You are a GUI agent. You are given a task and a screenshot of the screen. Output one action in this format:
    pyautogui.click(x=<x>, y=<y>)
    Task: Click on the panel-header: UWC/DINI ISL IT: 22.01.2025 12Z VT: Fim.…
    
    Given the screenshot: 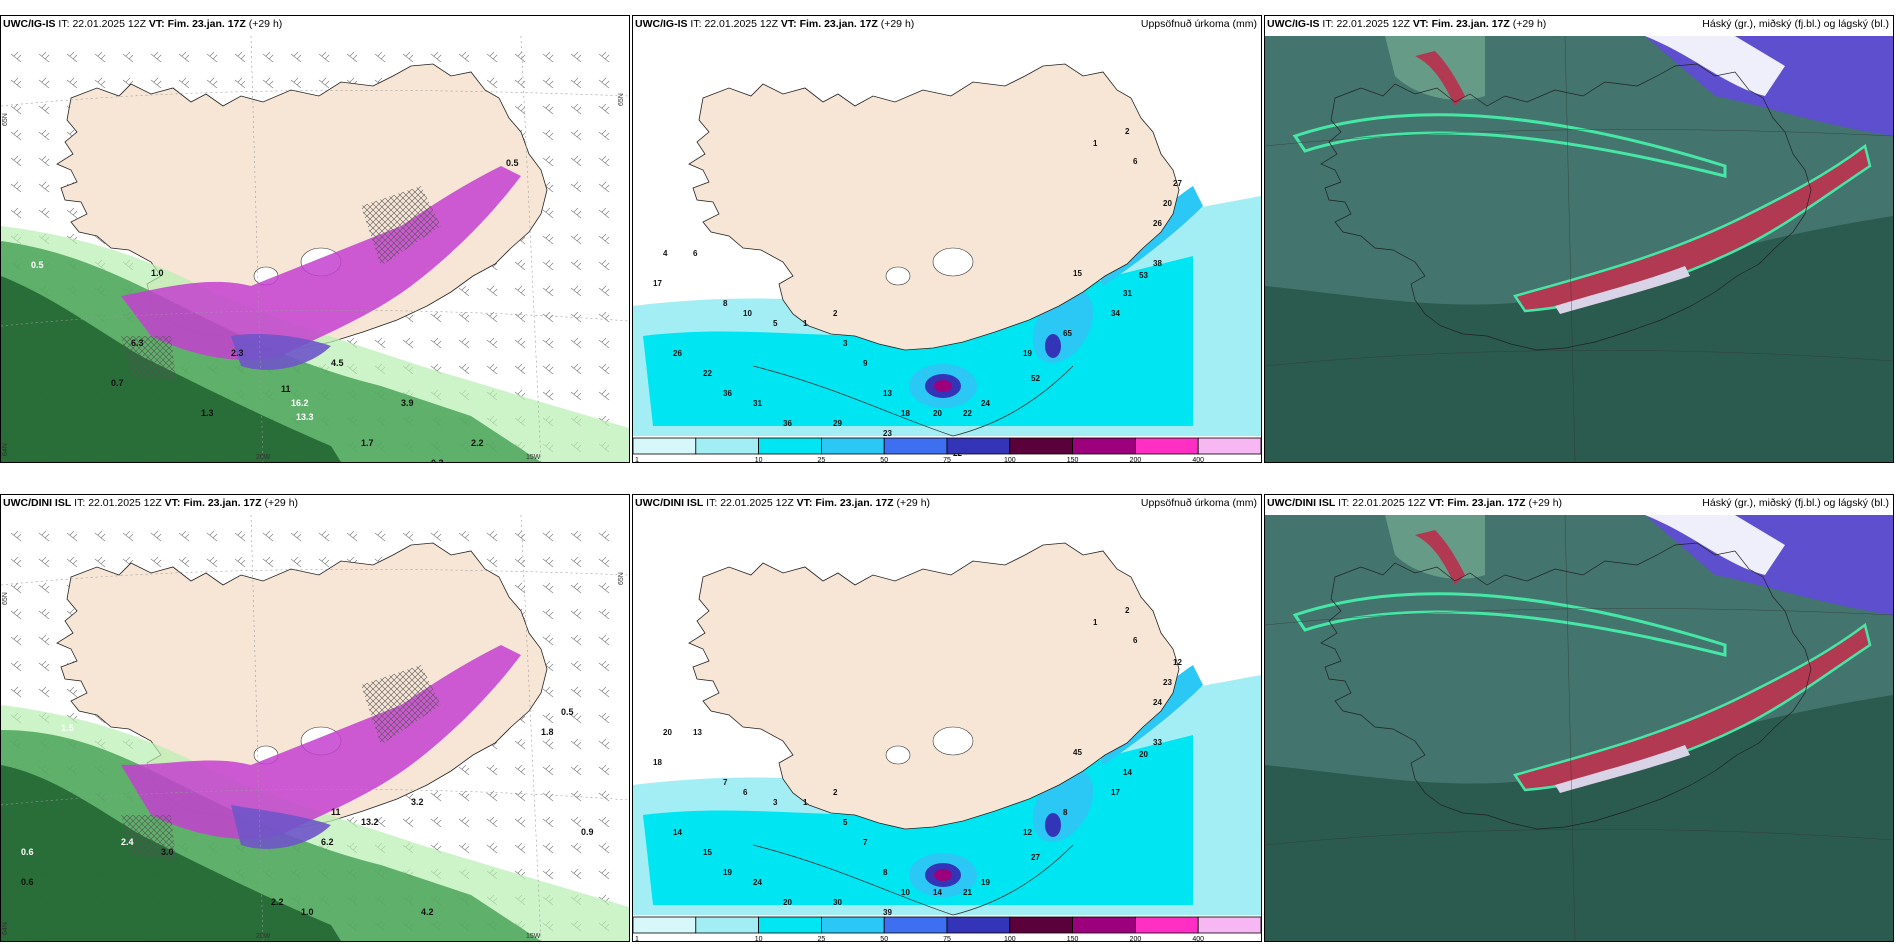 What is the action you would take?
    pyautogui.click(x=783, y=503)
    